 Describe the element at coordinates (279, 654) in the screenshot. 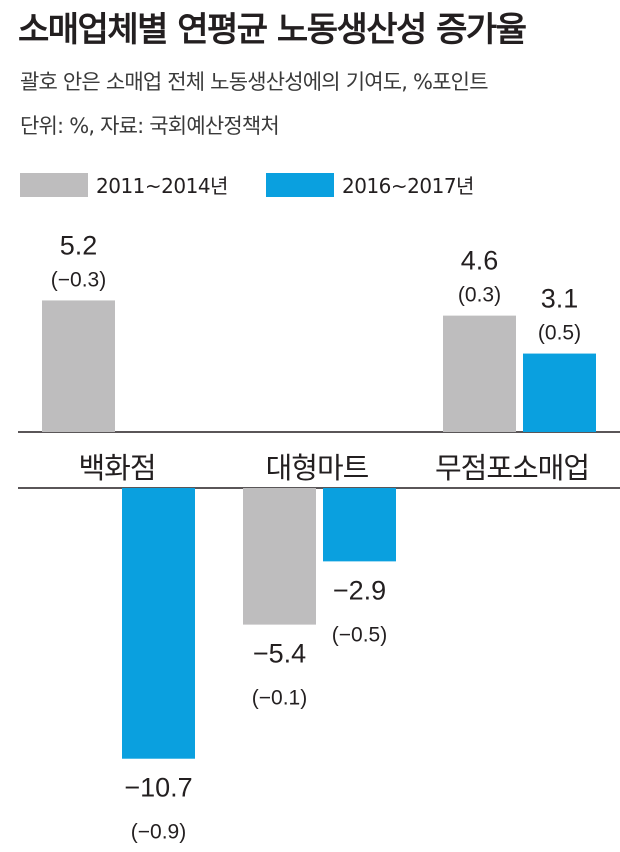

I see `value-label: −5.4` at that location.